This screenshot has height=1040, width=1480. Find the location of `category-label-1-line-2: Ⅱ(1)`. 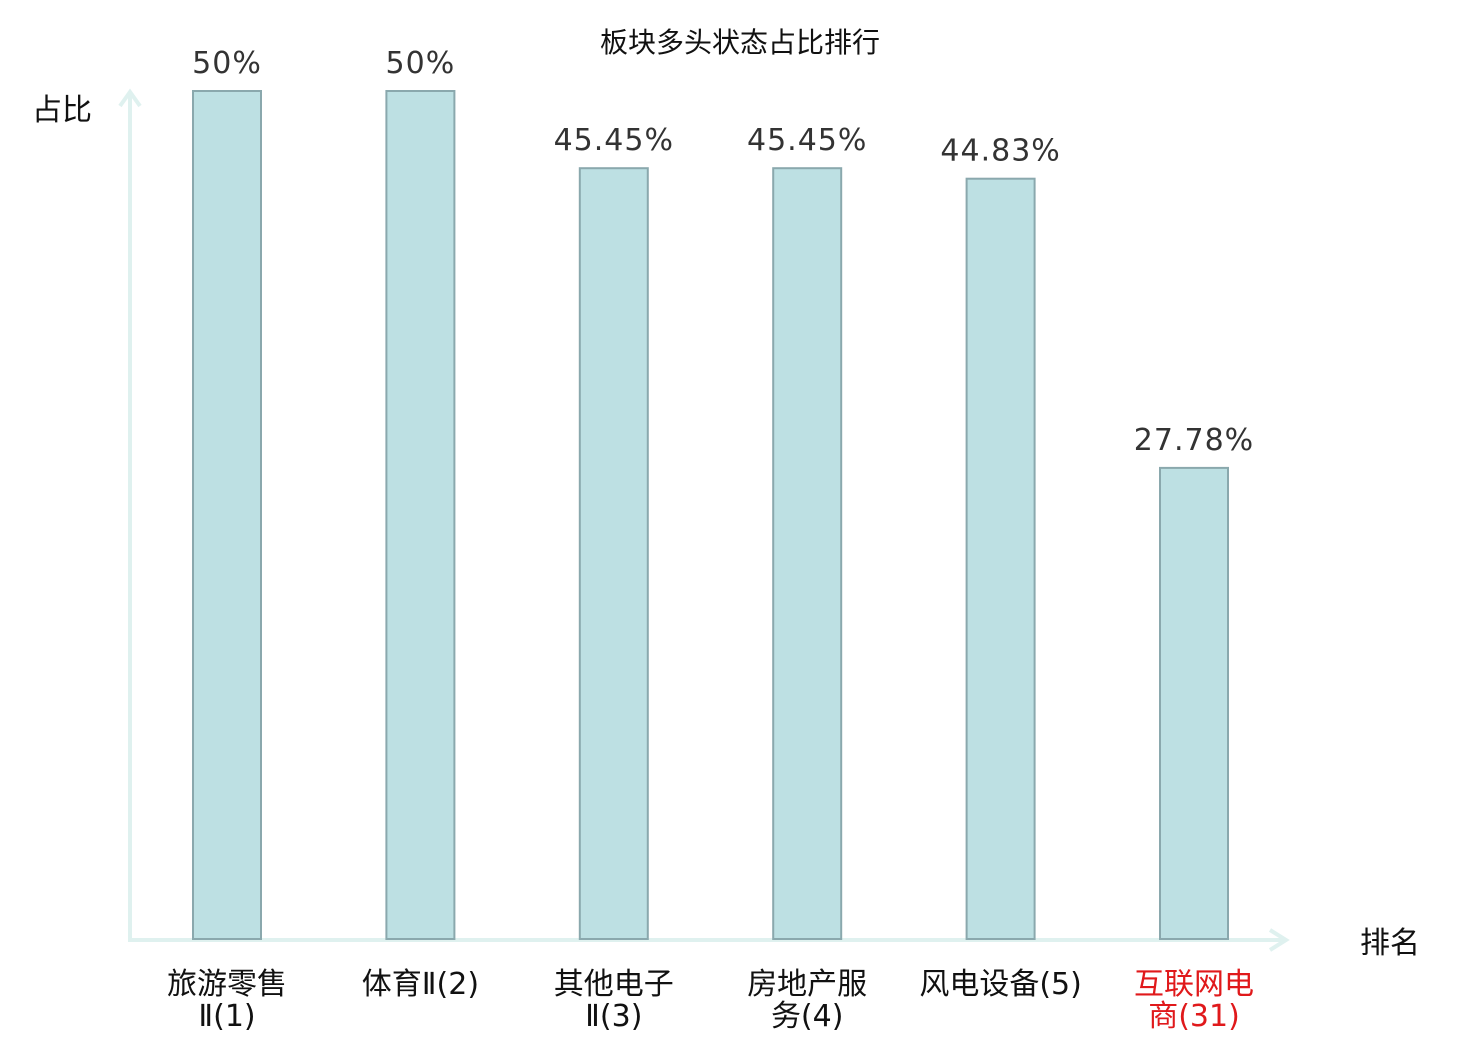

category-label-1-line-2: Ⅱ(1) is located at coordinates (226, 1016).